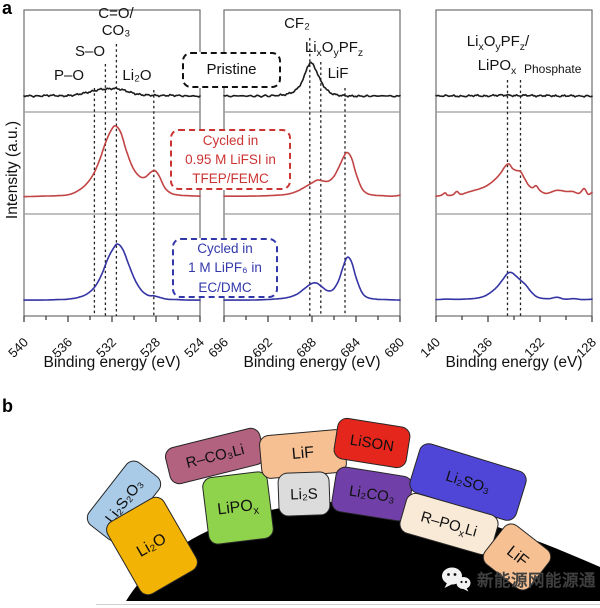 The height and width of the screenshot is (608, 600). What do you see at coordinates (497, 67) in the screenshot?
I see `peak-label-lipox: LiPOx` at bounding box center [497, 67].